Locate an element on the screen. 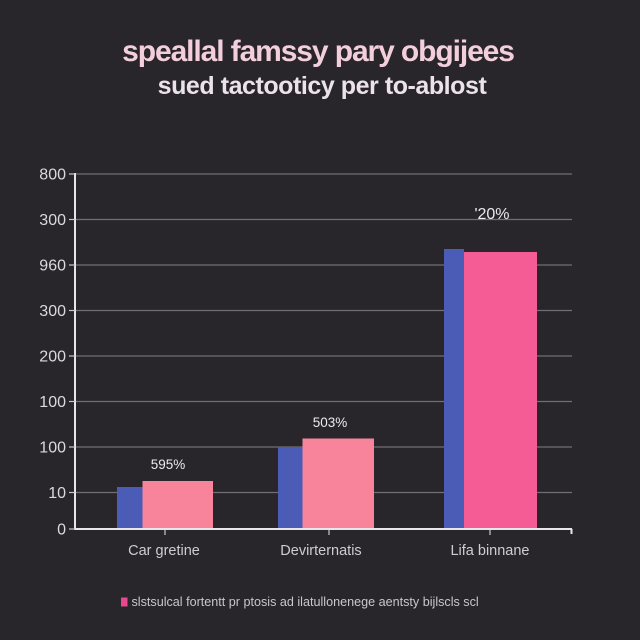 This screenshot has height=640, width=640. svg-text: 595% is located at coordinates (168, 464).